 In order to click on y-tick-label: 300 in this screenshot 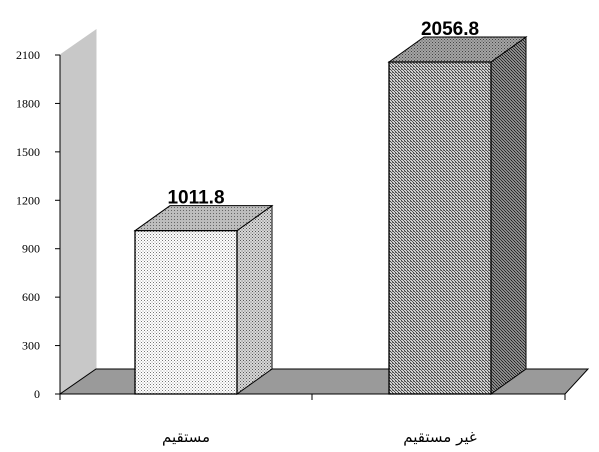, I will do `click(31, 346)`.